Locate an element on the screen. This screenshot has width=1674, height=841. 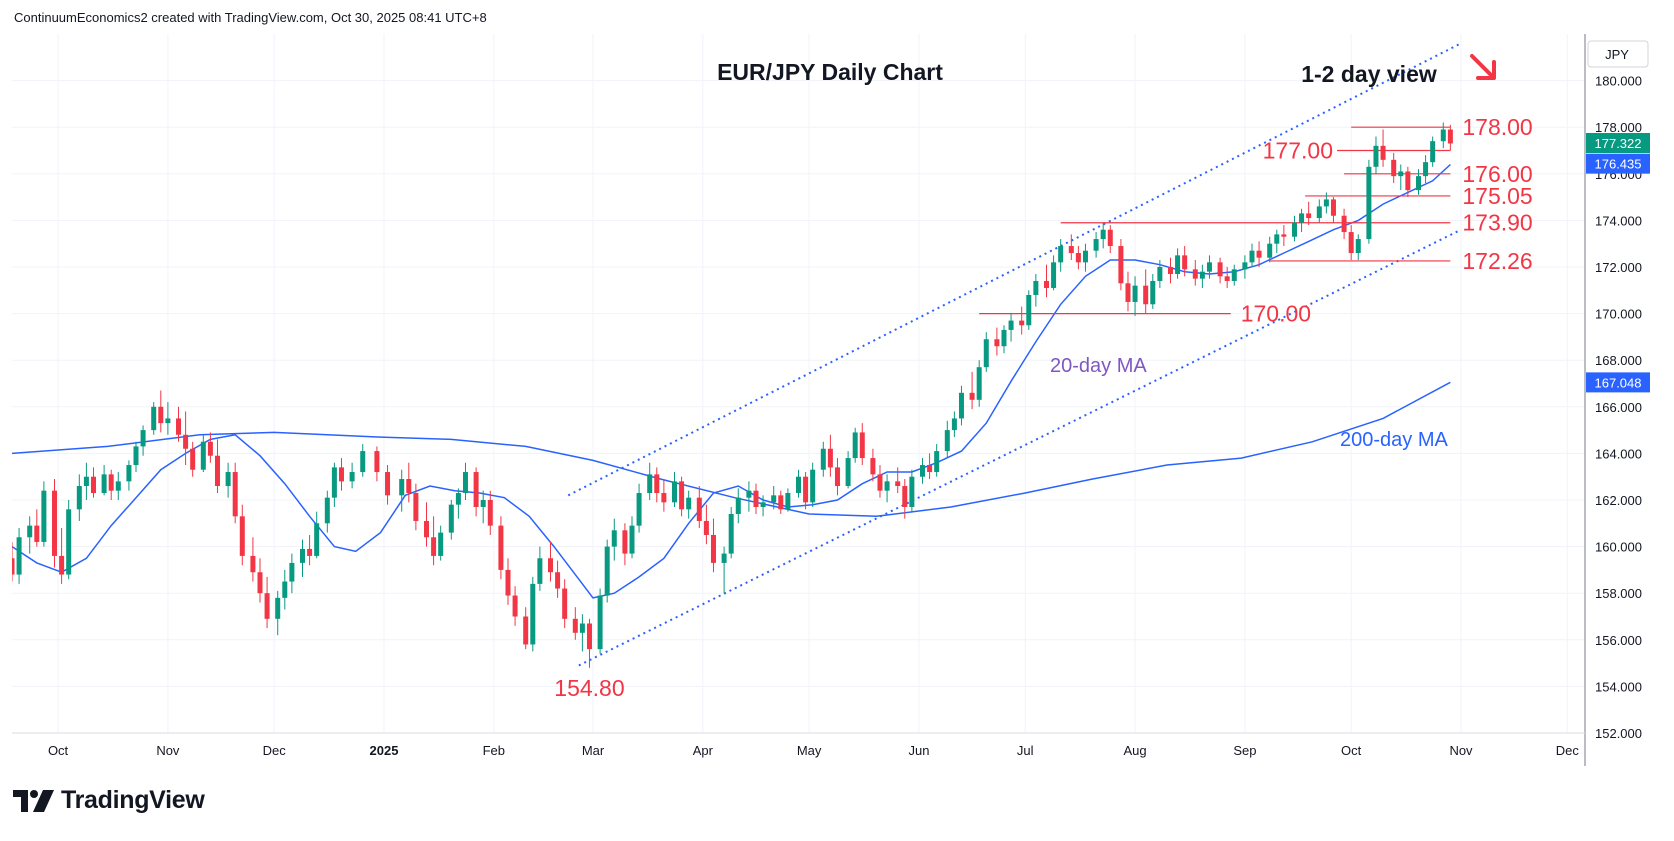
level-label: 173.90 is located at coordinates (1497, 223).